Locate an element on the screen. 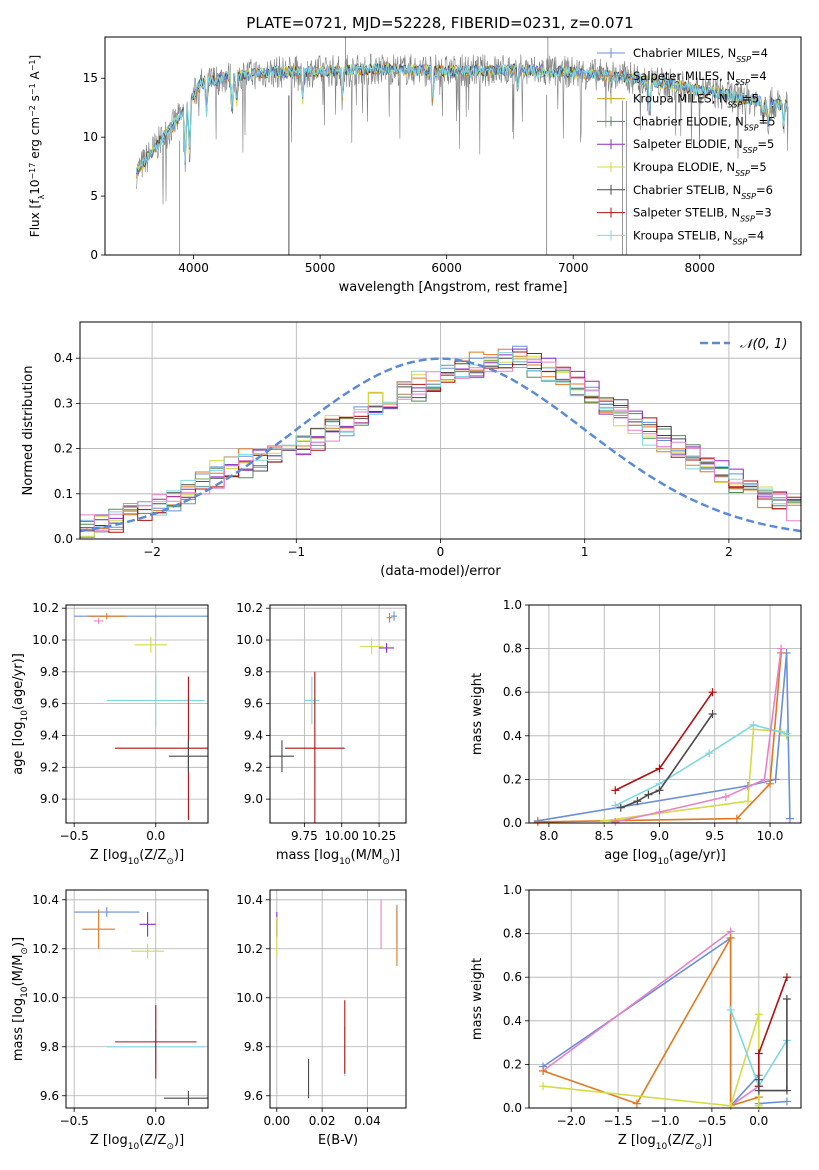  x-tick-label: −0.5 is located at coordinates (711, 1121).